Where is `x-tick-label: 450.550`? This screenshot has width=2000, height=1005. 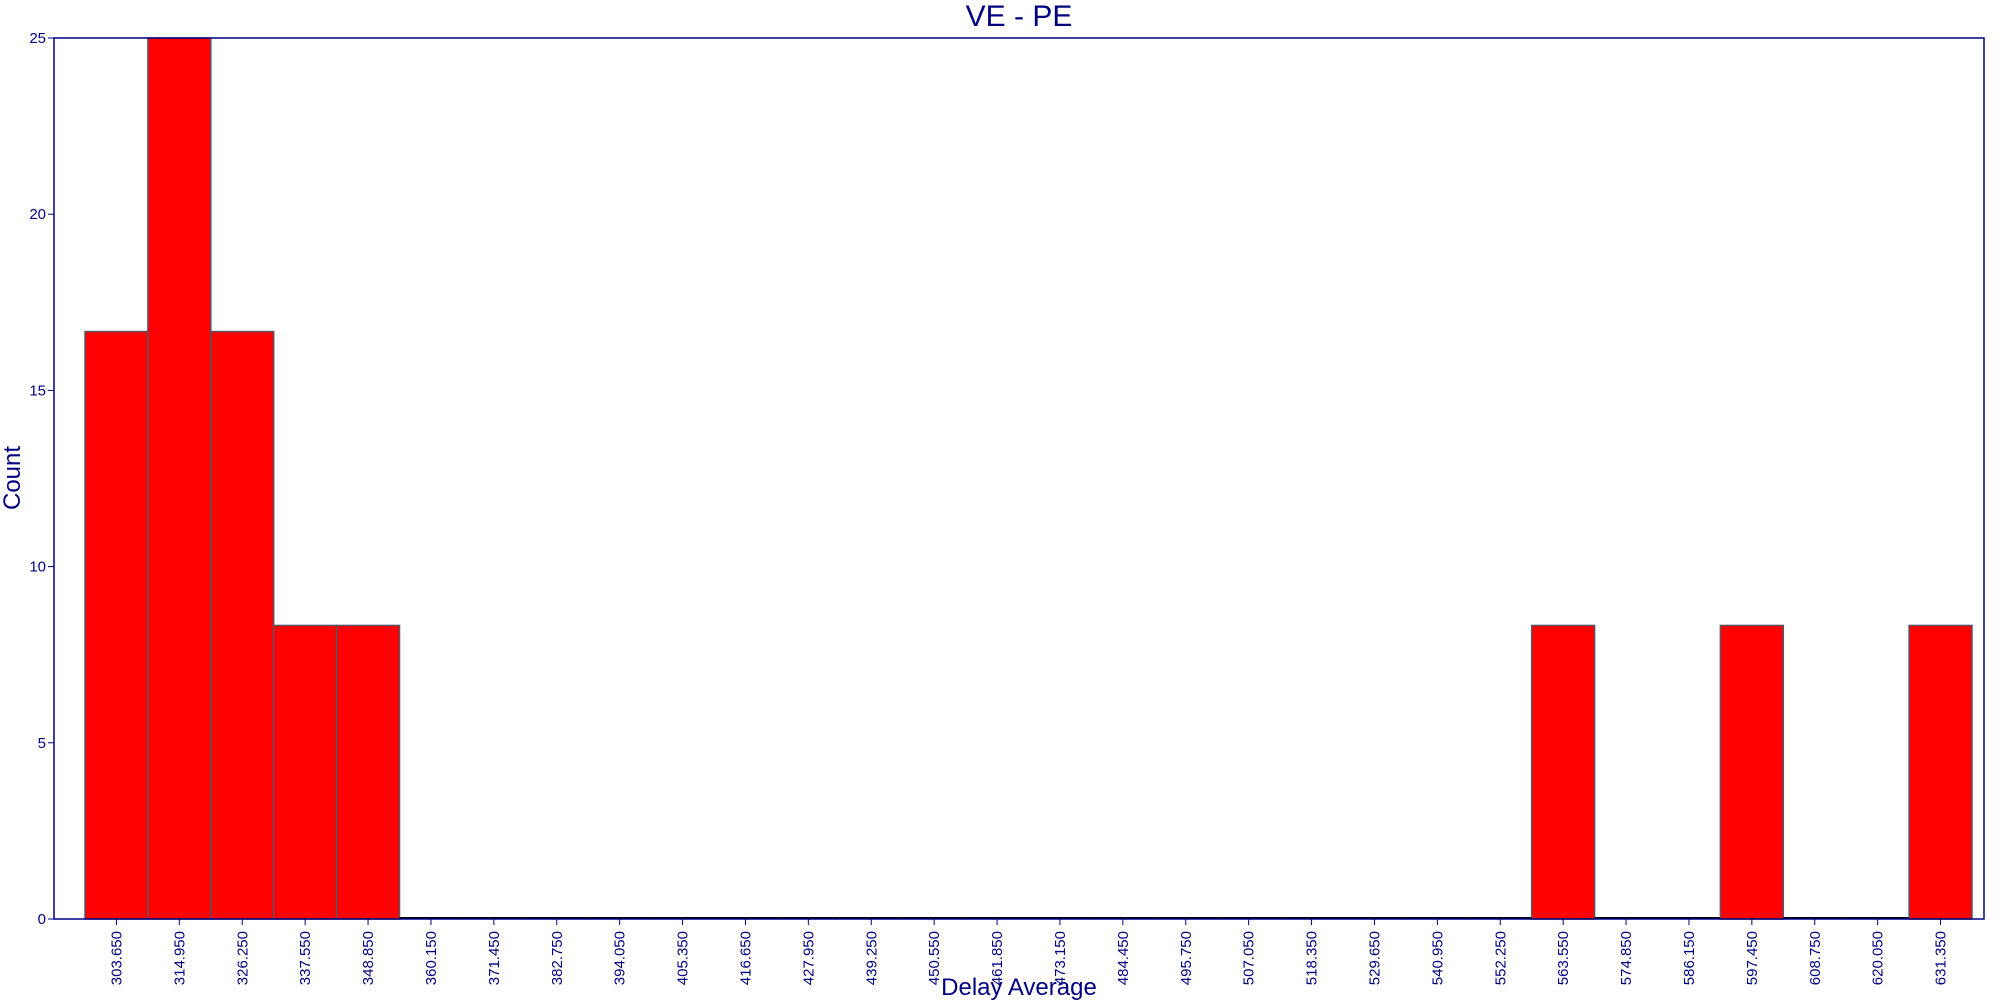
x-tick-label: 450.550 is located at coordinates (934, 958).